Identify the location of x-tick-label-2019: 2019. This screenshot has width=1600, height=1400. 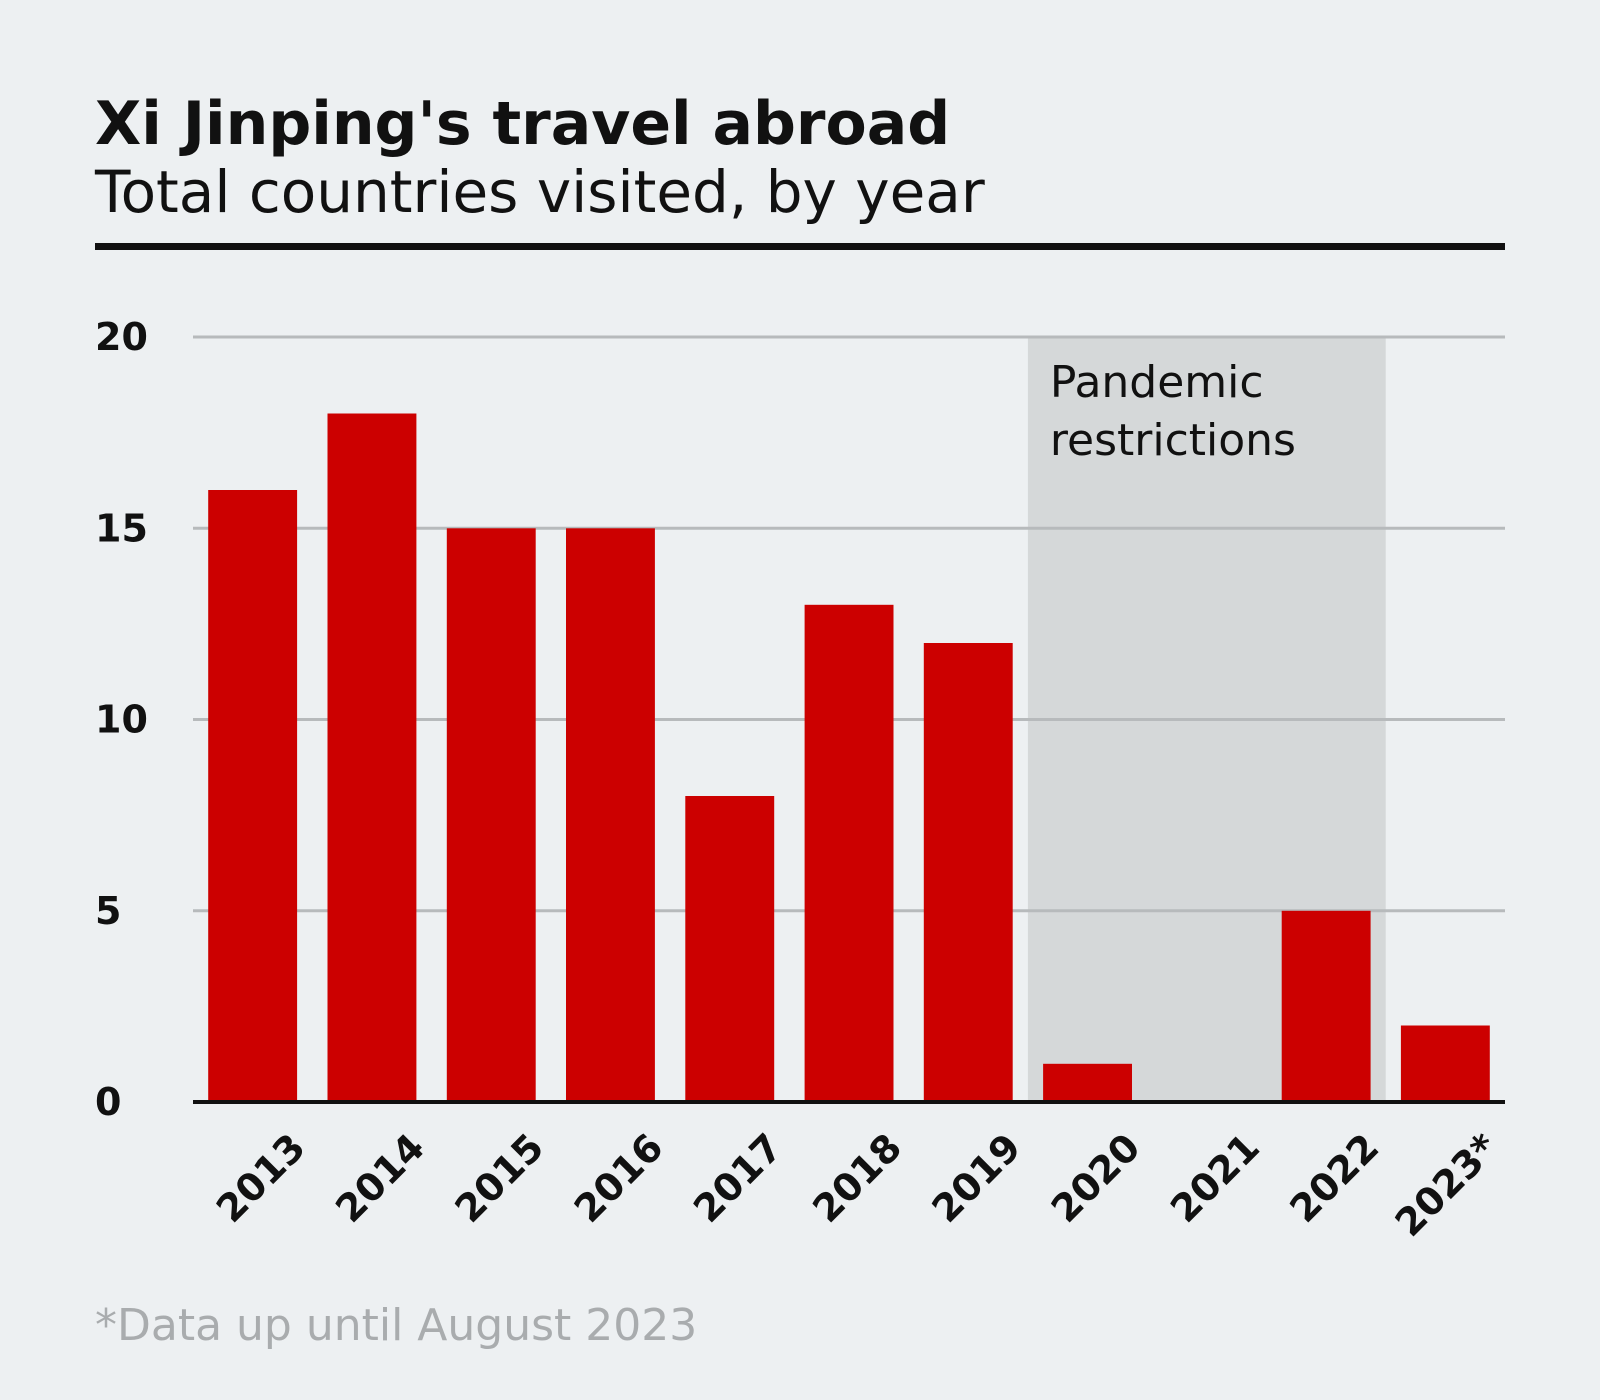
(977, 1178).